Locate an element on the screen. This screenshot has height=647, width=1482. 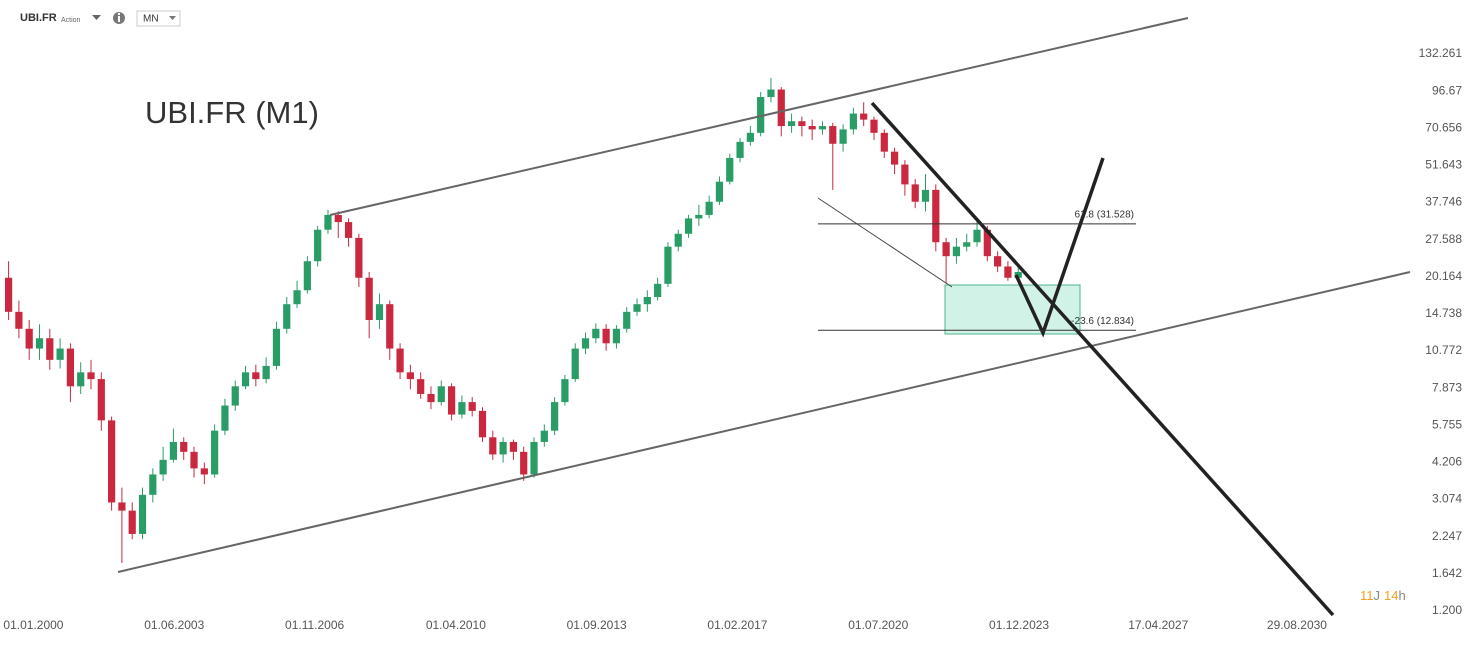
y-tick-label: 3.074 is located at coordinates (1447, 499).